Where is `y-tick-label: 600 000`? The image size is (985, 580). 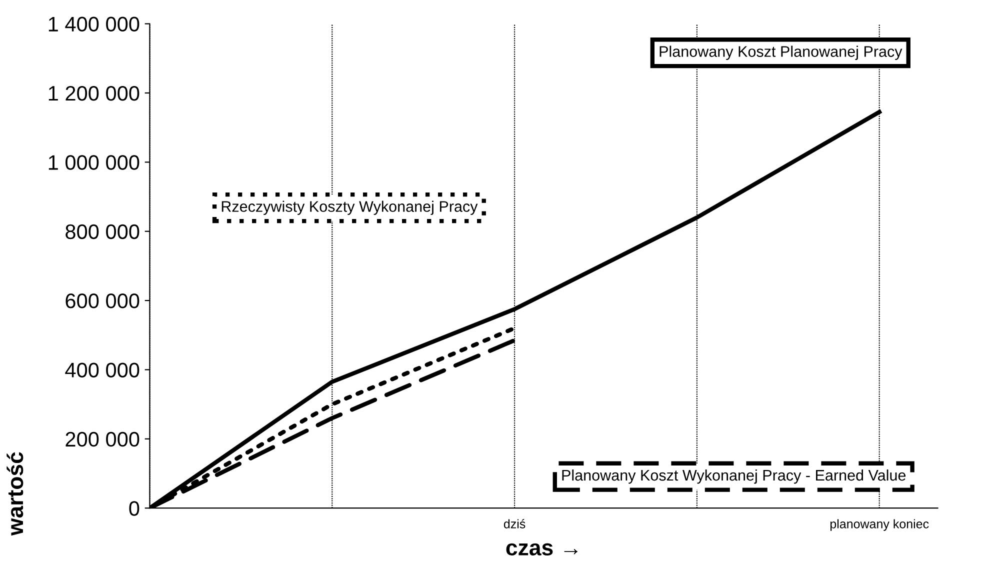 y-tick-label: 600 000 is located at coordinates (103, 301).